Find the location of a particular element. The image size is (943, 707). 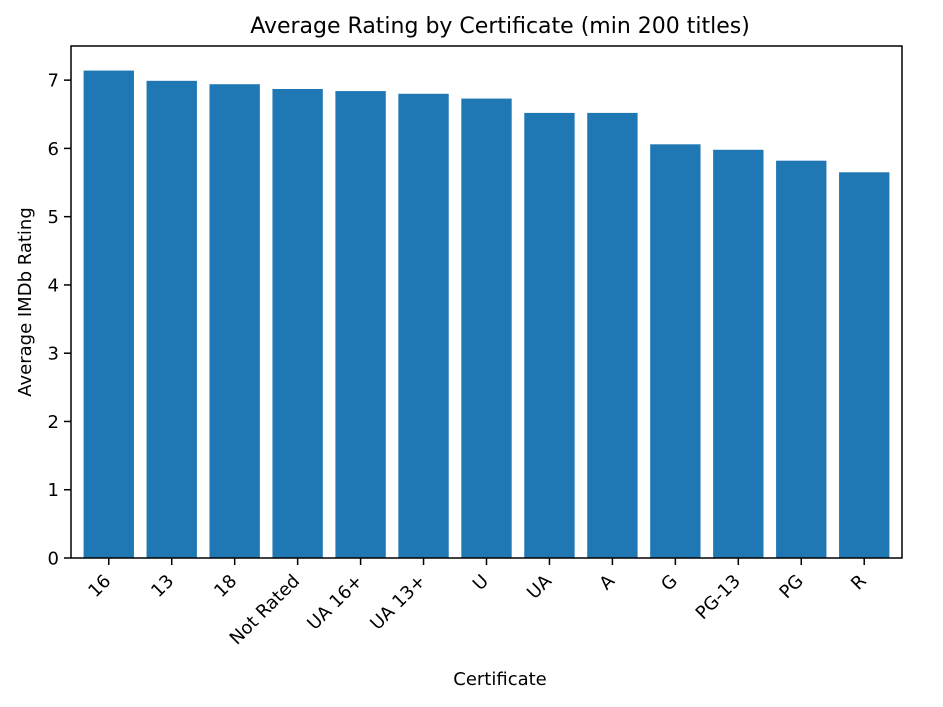

y-tick-label: 3 is located at coordinates (53, 354).